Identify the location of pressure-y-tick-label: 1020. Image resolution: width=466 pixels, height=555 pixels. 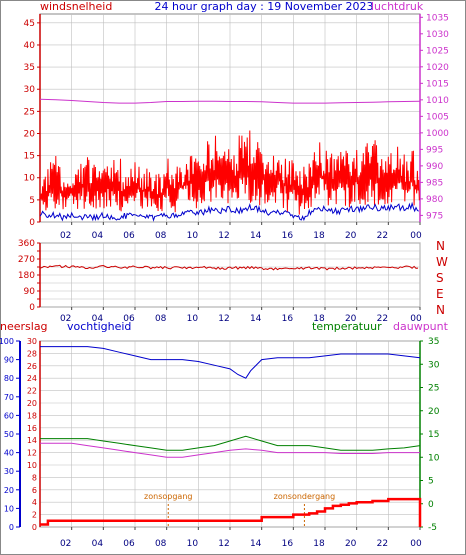
(437, 68).